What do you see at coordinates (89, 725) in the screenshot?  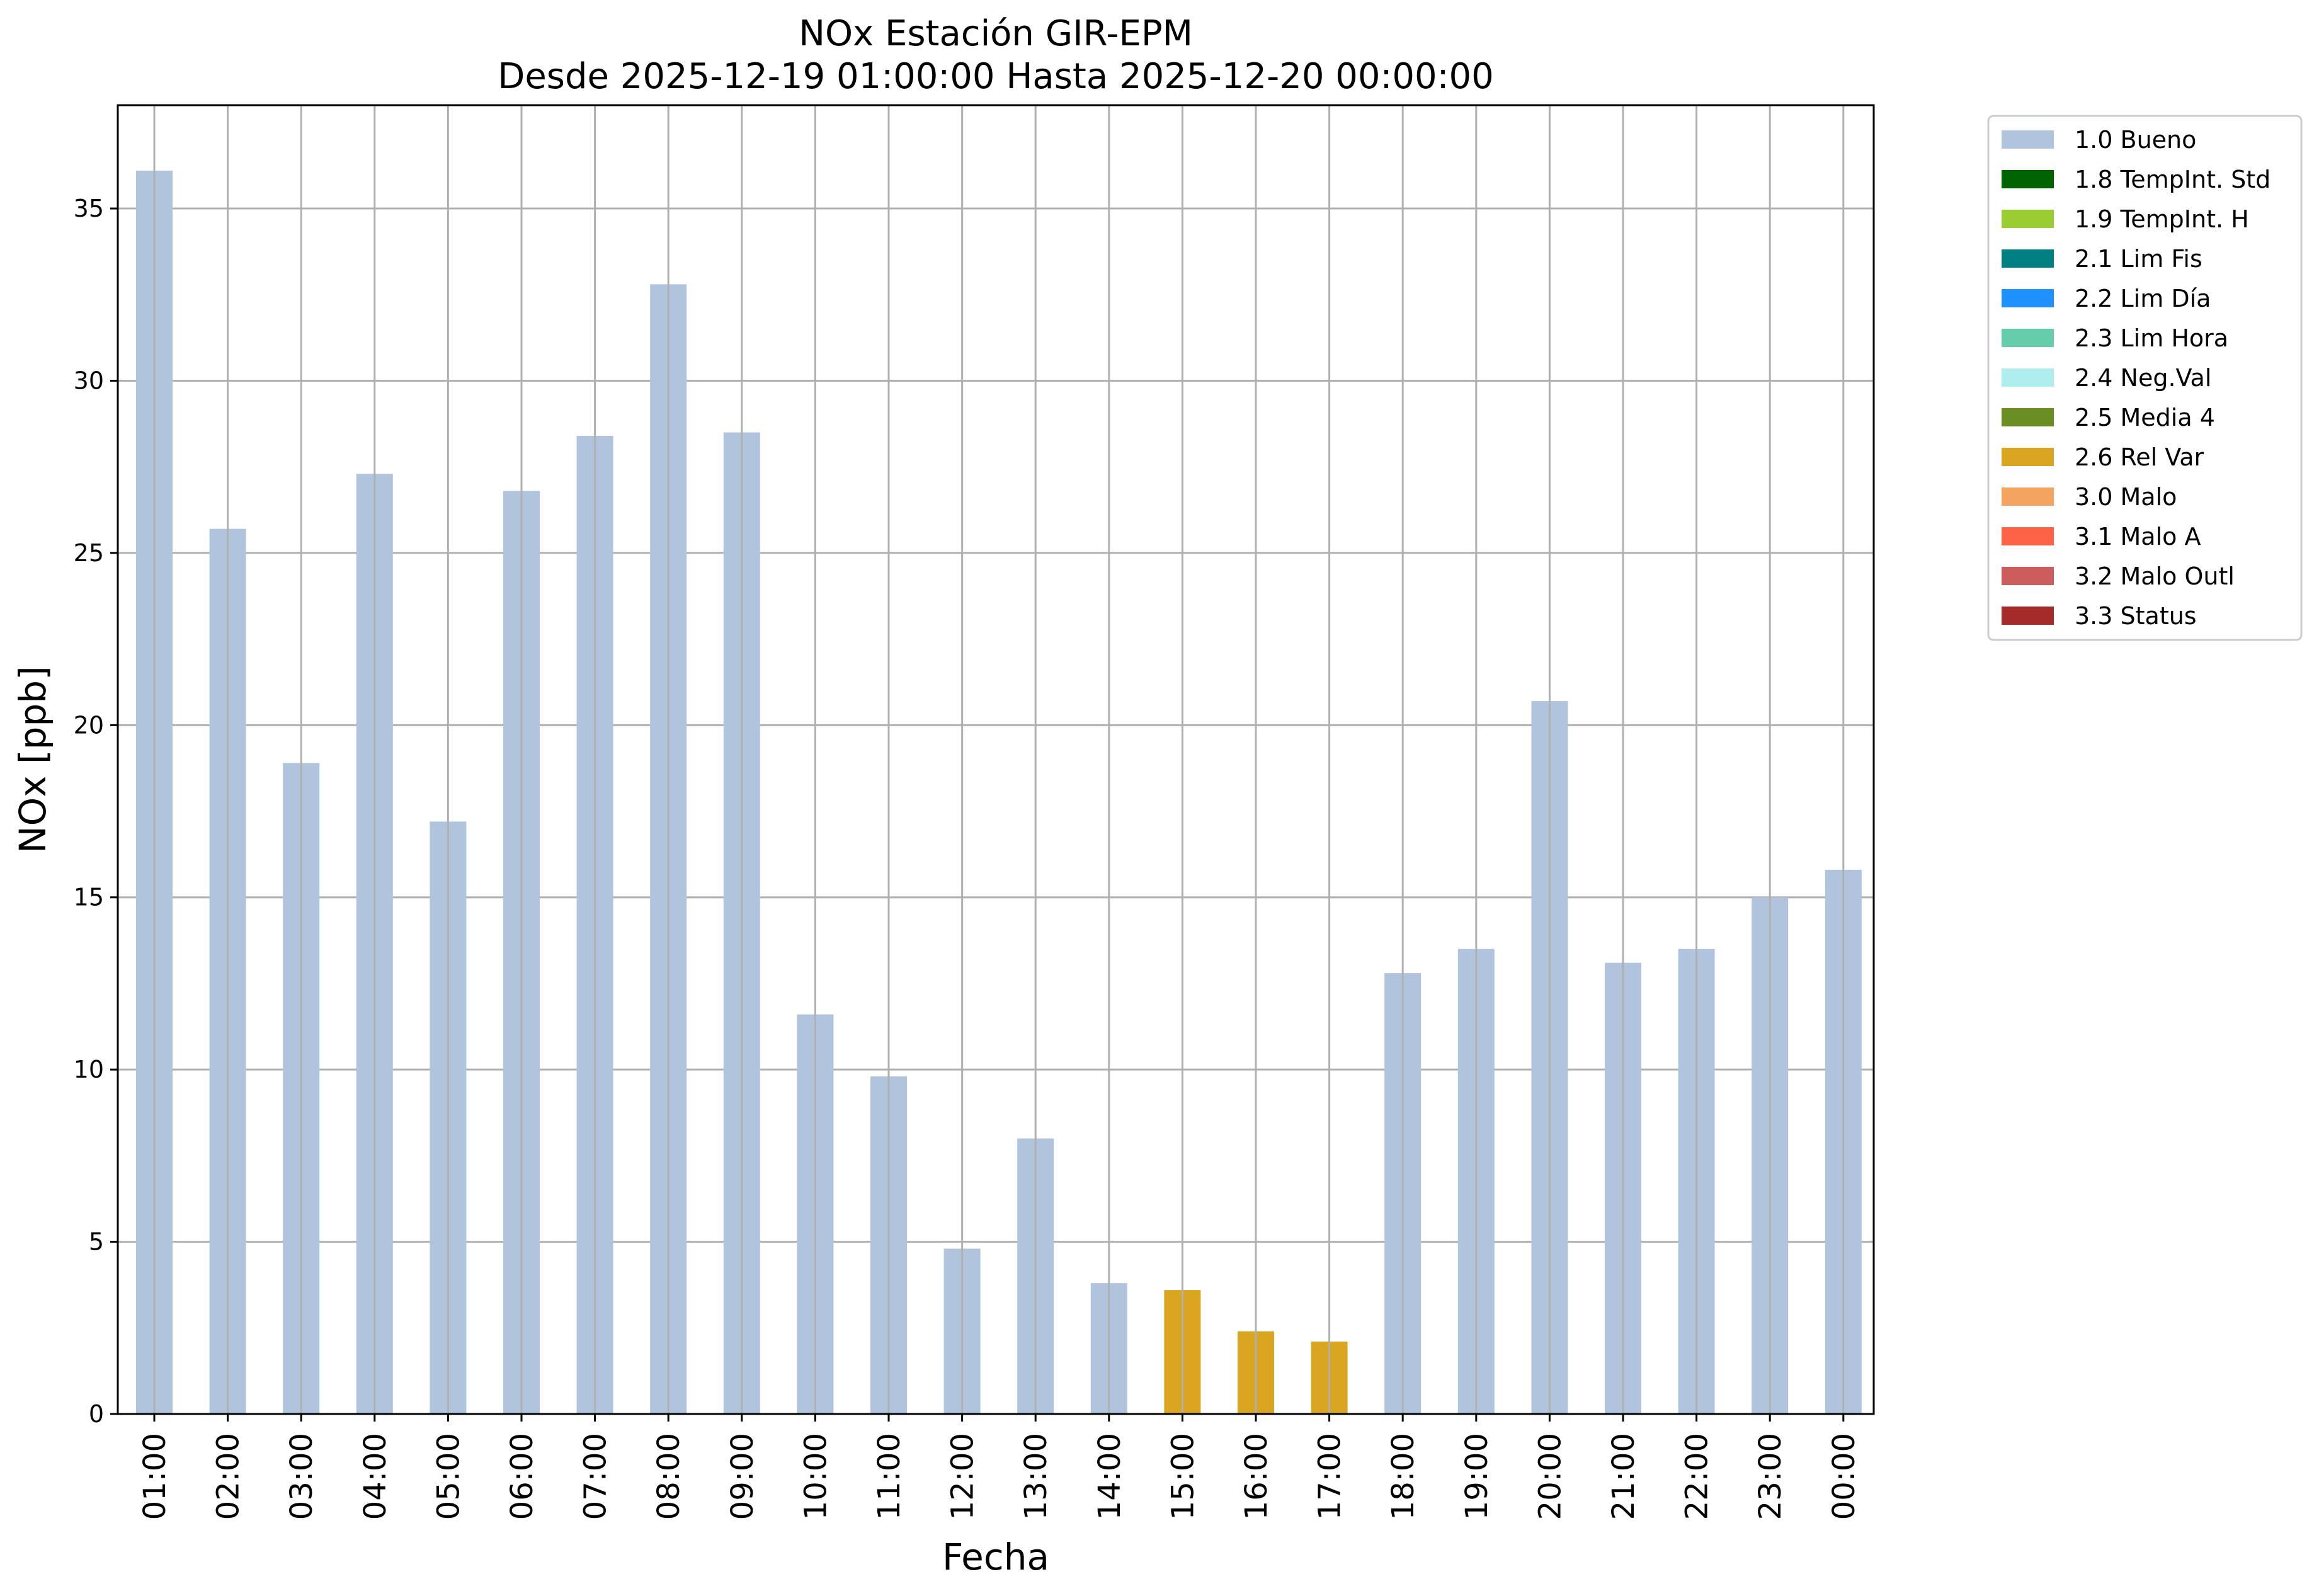 I see `y-tick-label: 20` at bounding box center [89, 725].